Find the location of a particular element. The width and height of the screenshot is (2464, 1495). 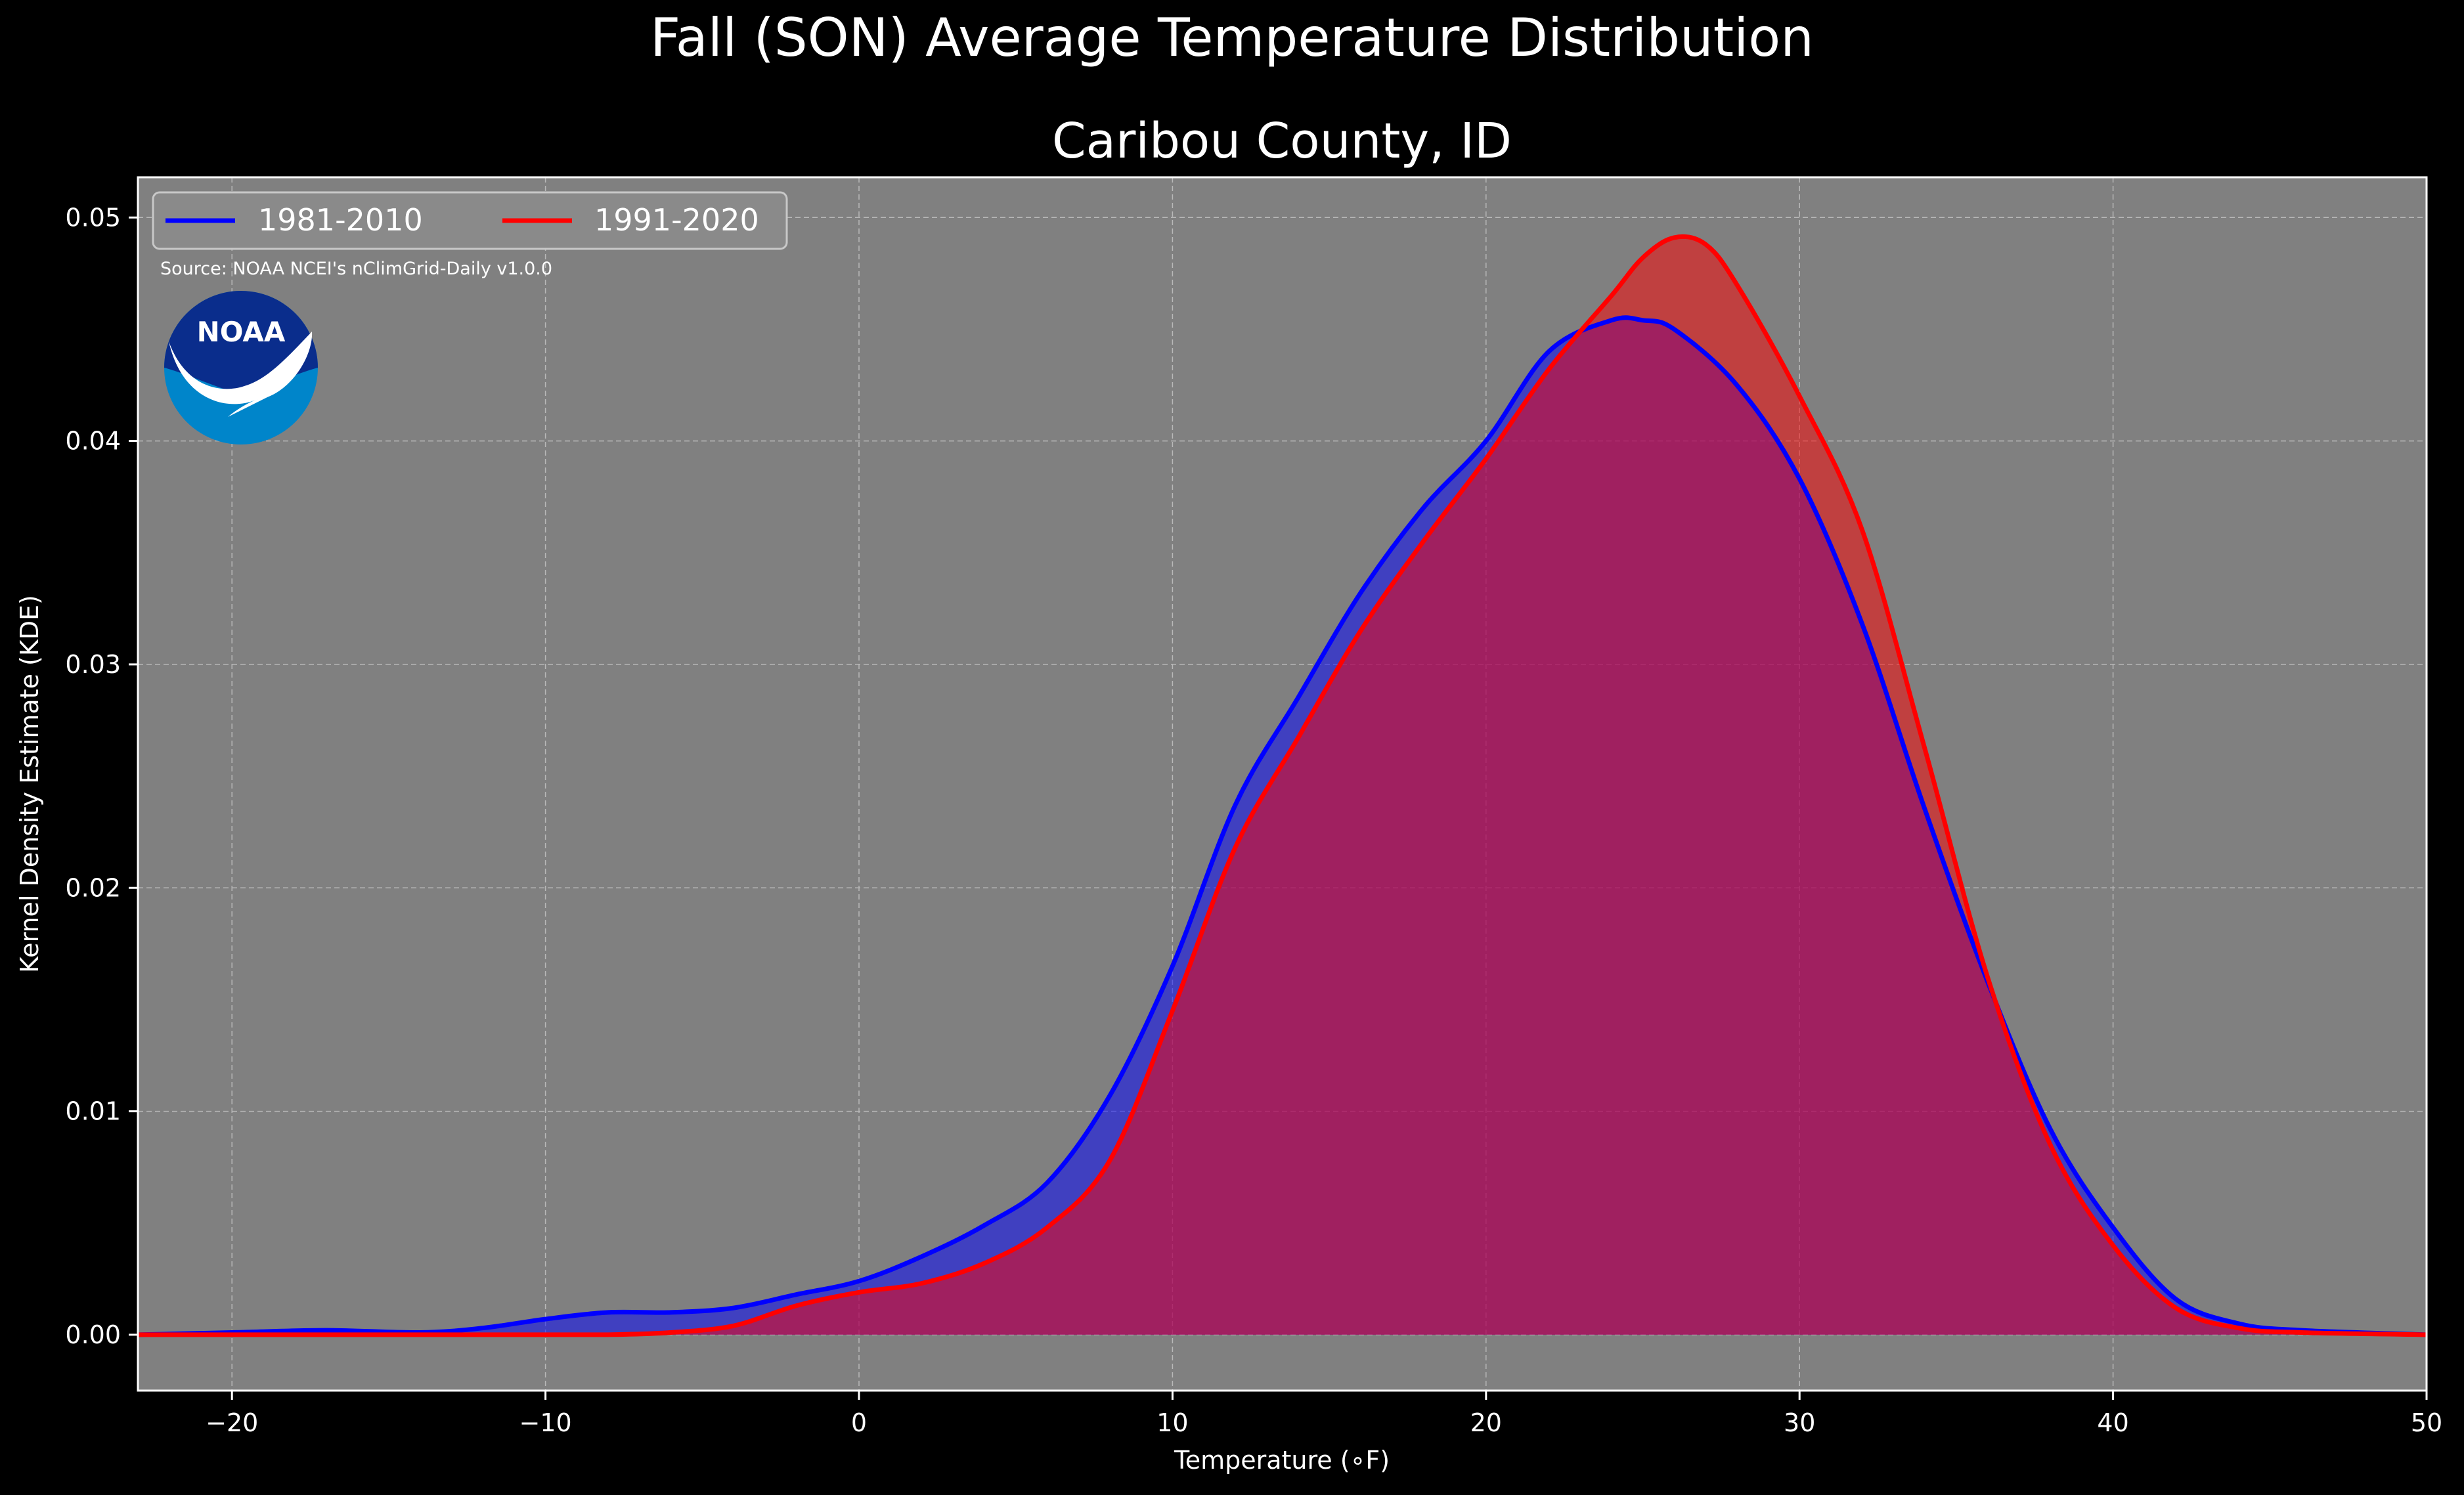

y-axis-label: Kernel Density Estimate (KDE) is located at coordinates (29, 784).